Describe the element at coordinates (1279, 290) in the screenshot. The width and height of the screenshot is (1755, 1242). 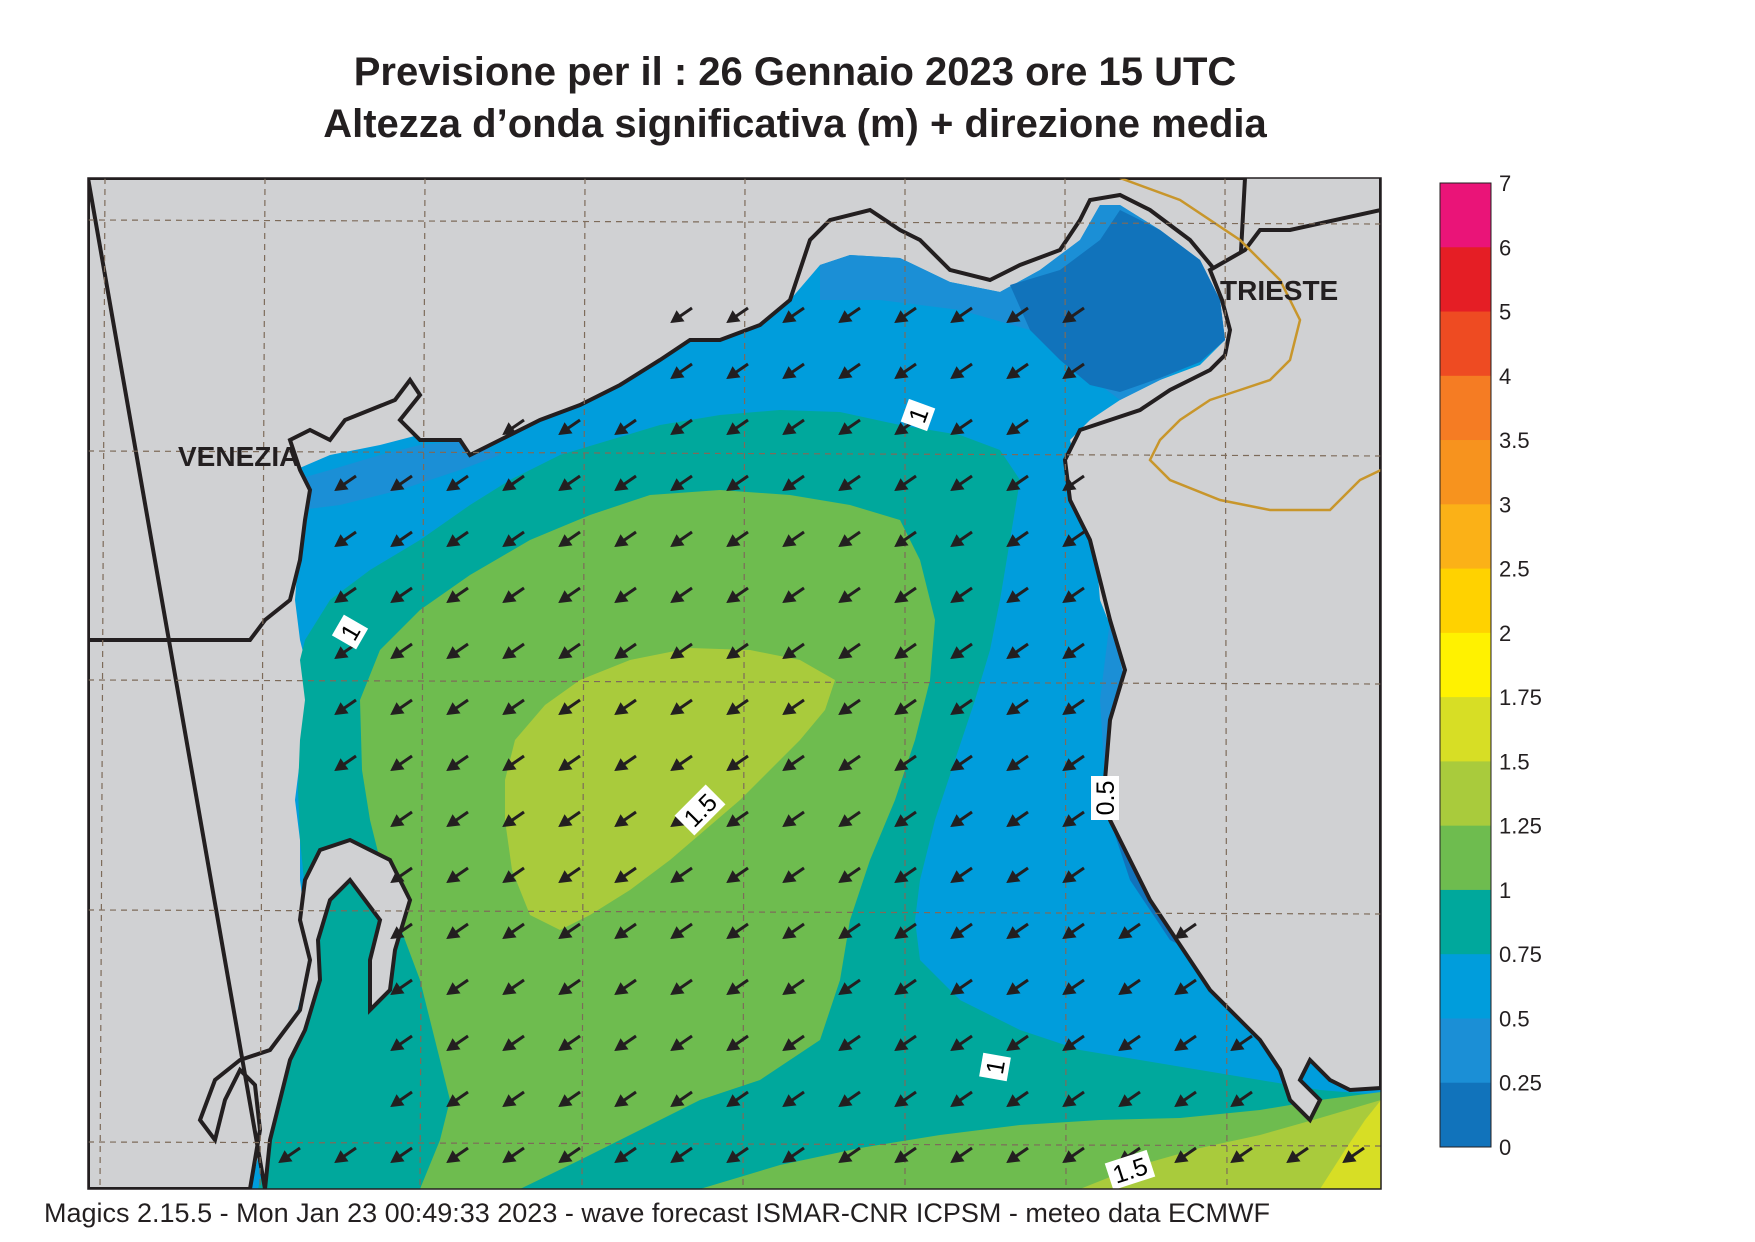
I see `city-label-trieste: TRIESTE` at that location.